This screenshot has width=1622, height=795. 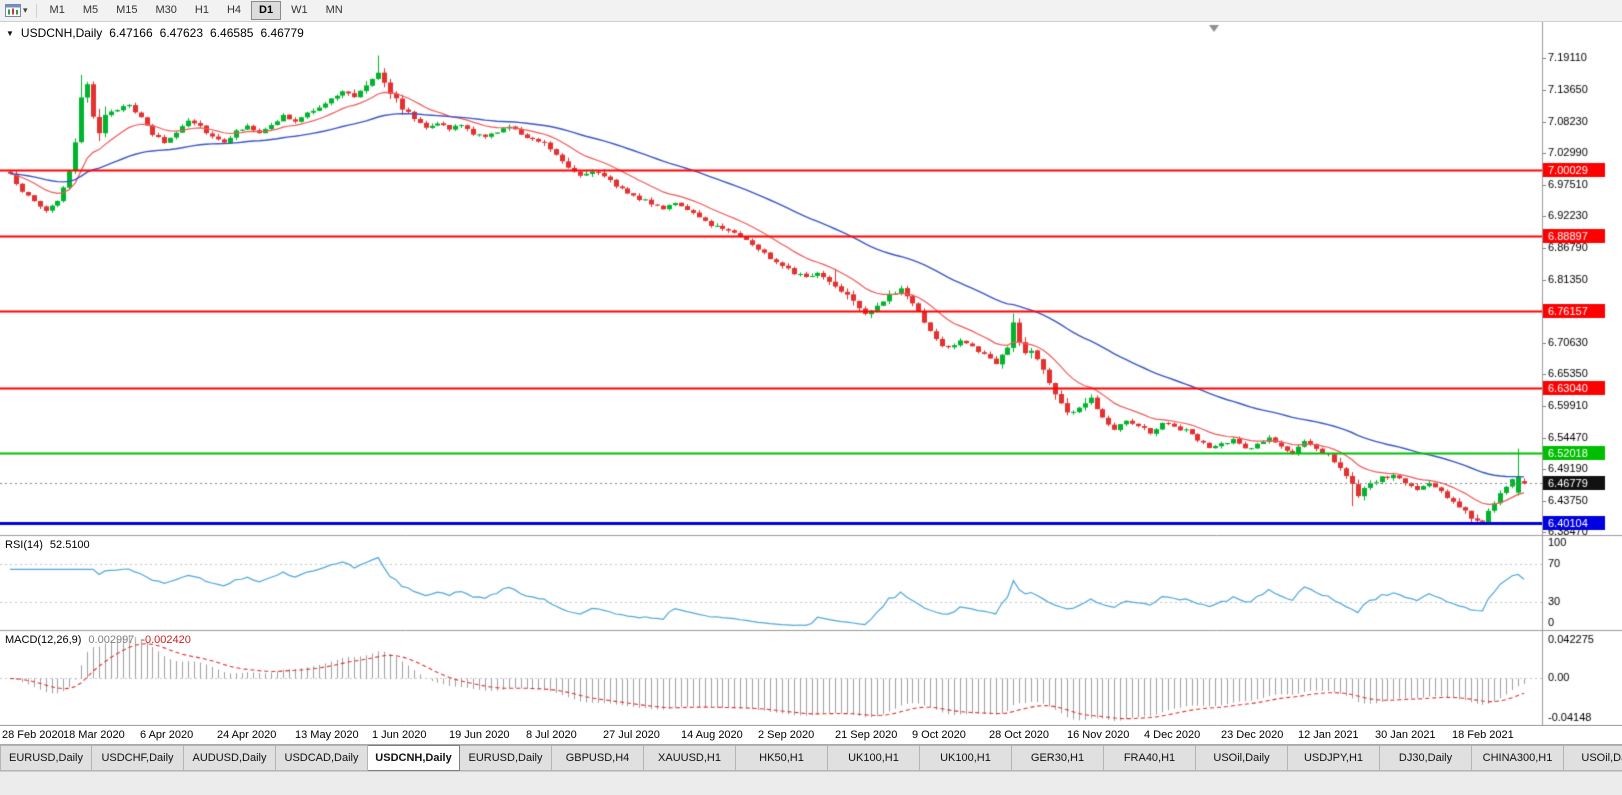 I want to click on toolbar-separator, so click(x=36, y=10).